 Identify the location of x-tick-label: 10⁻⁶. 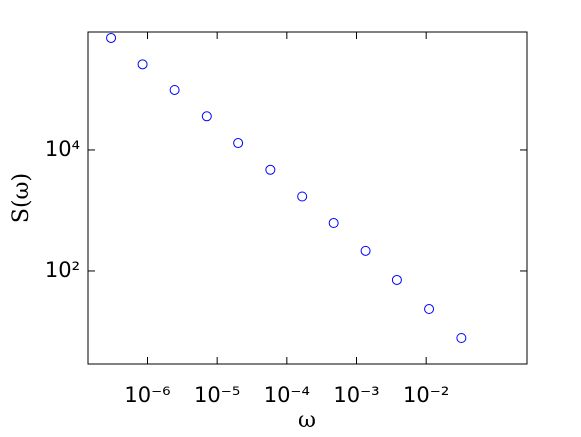
(147, 395).